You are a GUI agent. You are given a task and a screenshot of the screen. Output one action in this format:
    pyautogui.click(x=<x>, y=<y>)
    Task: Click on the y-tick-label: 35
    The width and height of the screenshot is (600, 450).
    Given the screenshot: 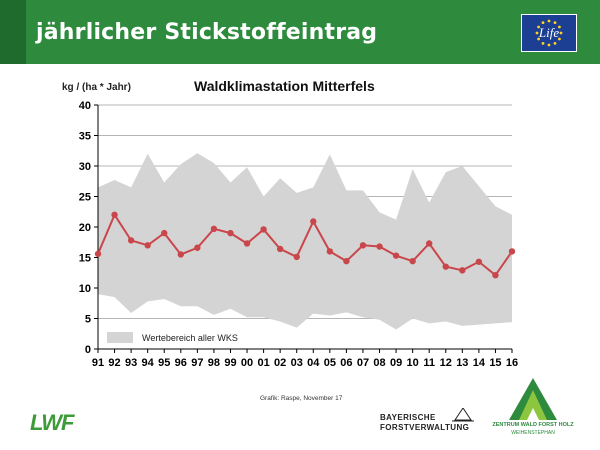 What is the action you would take?
    pyautogui.click(x=85, y=137)
    